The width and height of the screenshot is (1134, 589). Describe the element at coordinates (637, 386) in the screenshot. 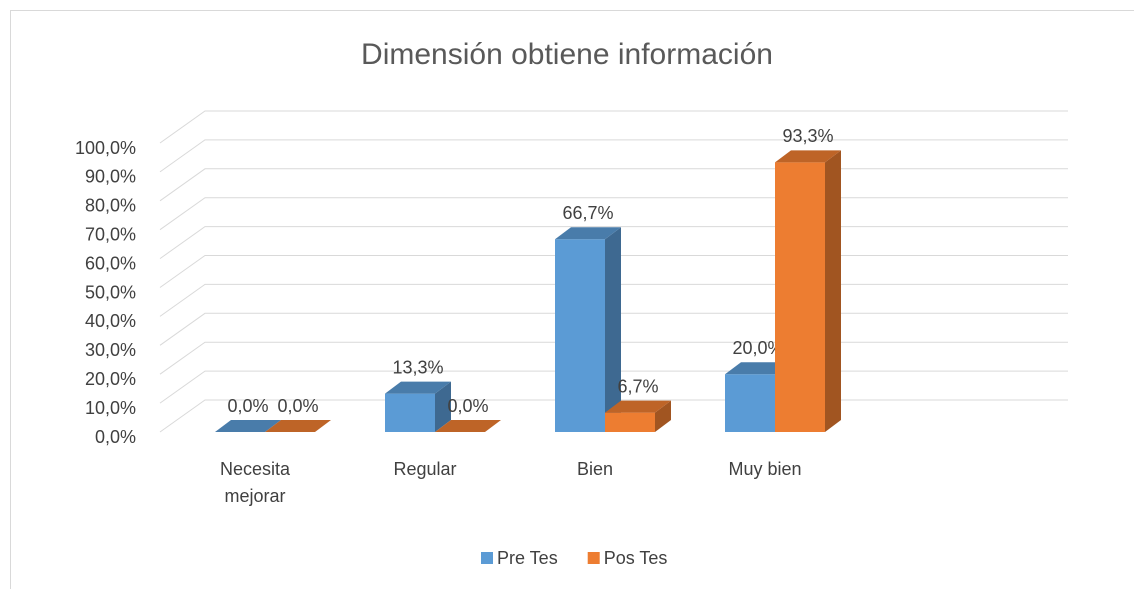

I see `data-label: 6,7%` at that location.